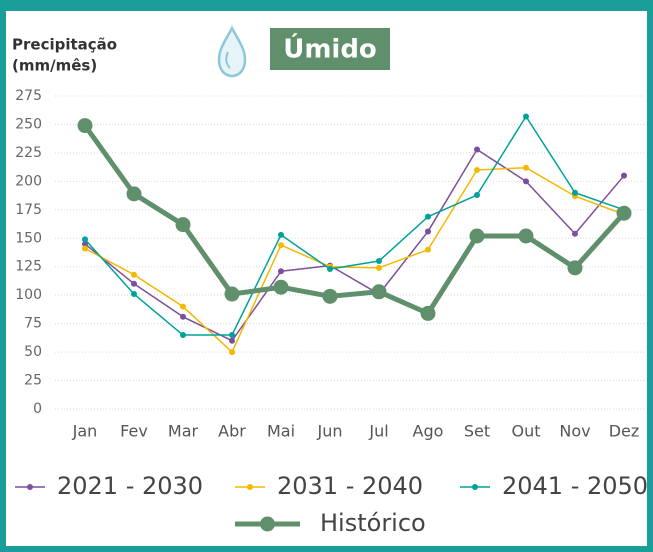  Describe the element at coordinates (28, 267) in the screenshot. I see `y-tick-label: 125` at that location.